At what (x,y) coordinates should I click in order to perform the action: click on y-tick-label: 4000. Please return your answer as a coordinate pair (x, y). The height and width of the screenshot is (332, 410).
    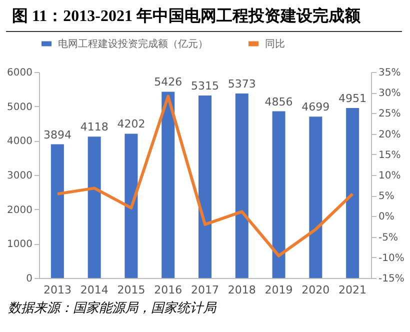
    Looking at the image, I should click on (19, 142).